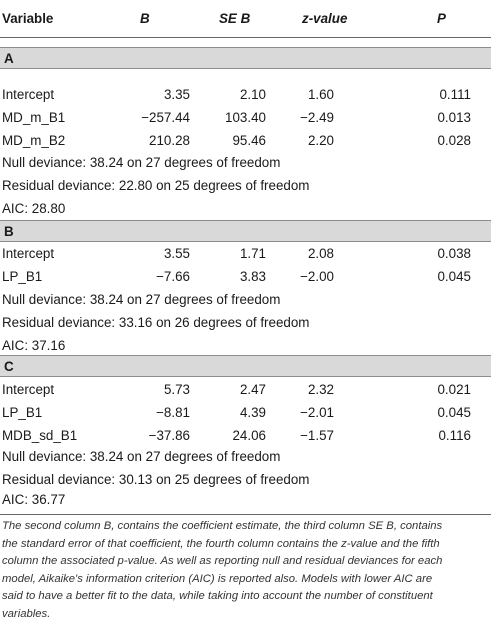  Describe the element at coordinates (441, 18) in the screenshot. I see `header-p: P` at that location.